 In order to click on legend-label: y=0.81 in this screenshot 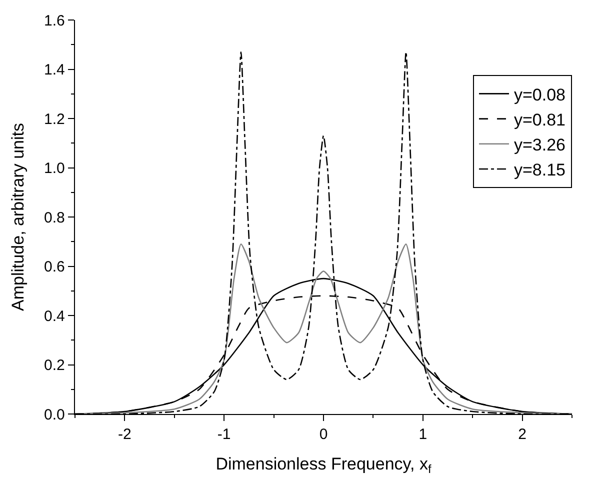, I will do `click(540, 120)`.